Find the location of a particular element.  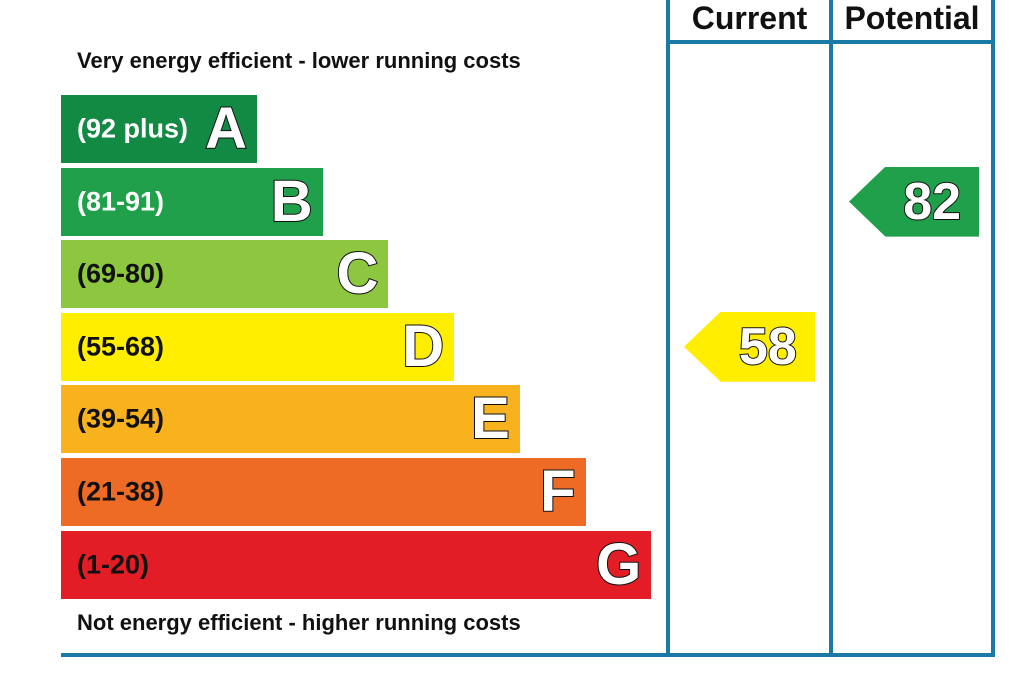

band-e-letter: E is located at coordinates (490, 419).